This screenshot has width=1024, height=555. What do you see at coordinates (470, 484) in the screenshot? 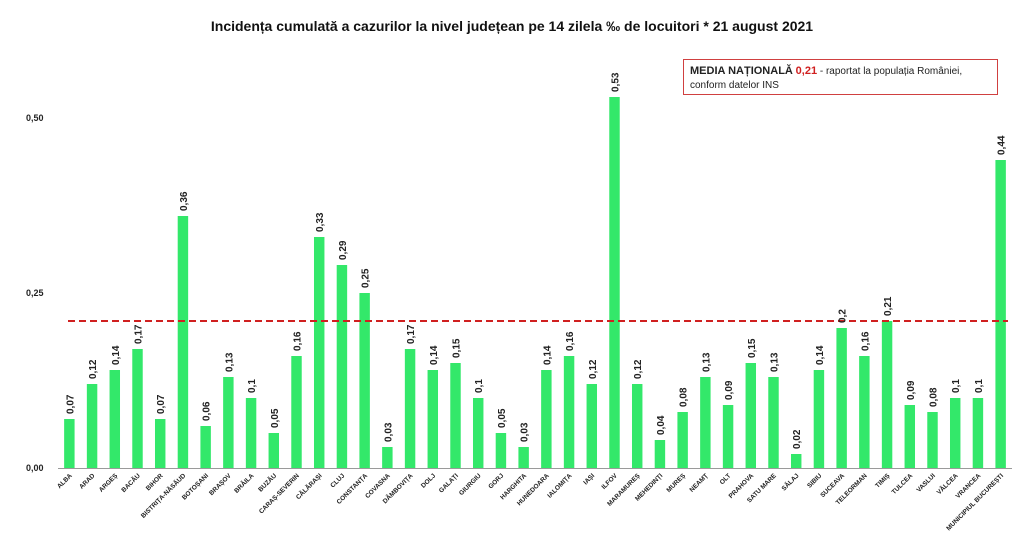
I see `x-tick-label: GIURGIU` at bounding box center [470, 484].